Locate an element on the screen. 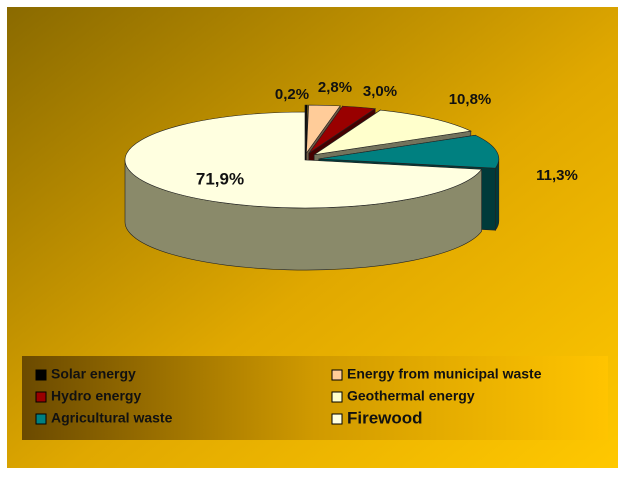 Image resolution: width=626 pixels, height=479 pixels. legend-label: Agricultural waste is located at coordinates (112, 418).